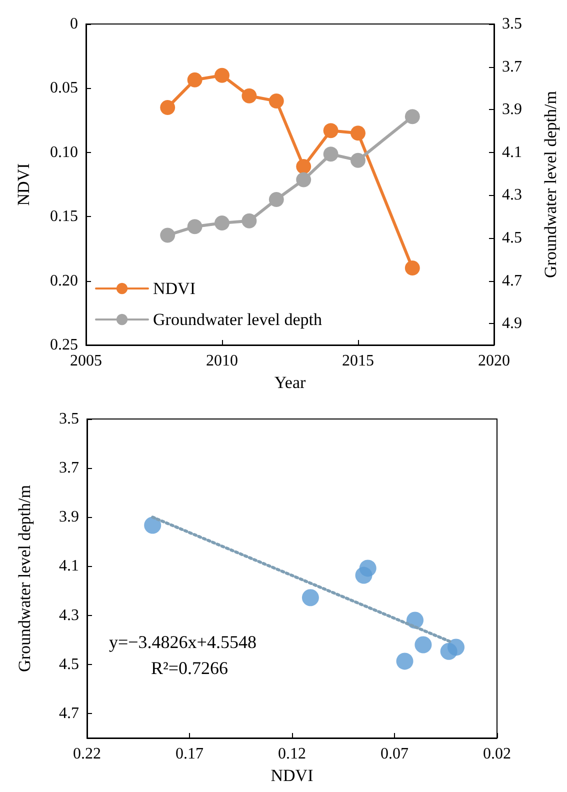 The image size is (567, 792). I want to click on y-axis-title: Groundwater level depth/m, so click(24, 578).